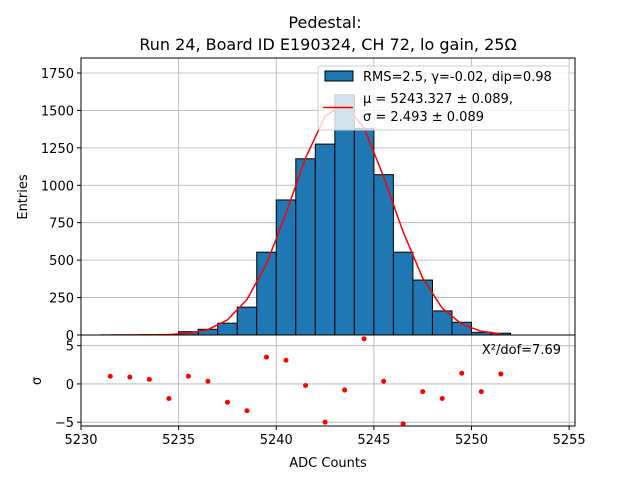 The image size is (640, 480). What do you see at coordinates (37, 381) in the screenshot?
I see `residual-y-axis-label: σ` at bounding box center [37, 381].